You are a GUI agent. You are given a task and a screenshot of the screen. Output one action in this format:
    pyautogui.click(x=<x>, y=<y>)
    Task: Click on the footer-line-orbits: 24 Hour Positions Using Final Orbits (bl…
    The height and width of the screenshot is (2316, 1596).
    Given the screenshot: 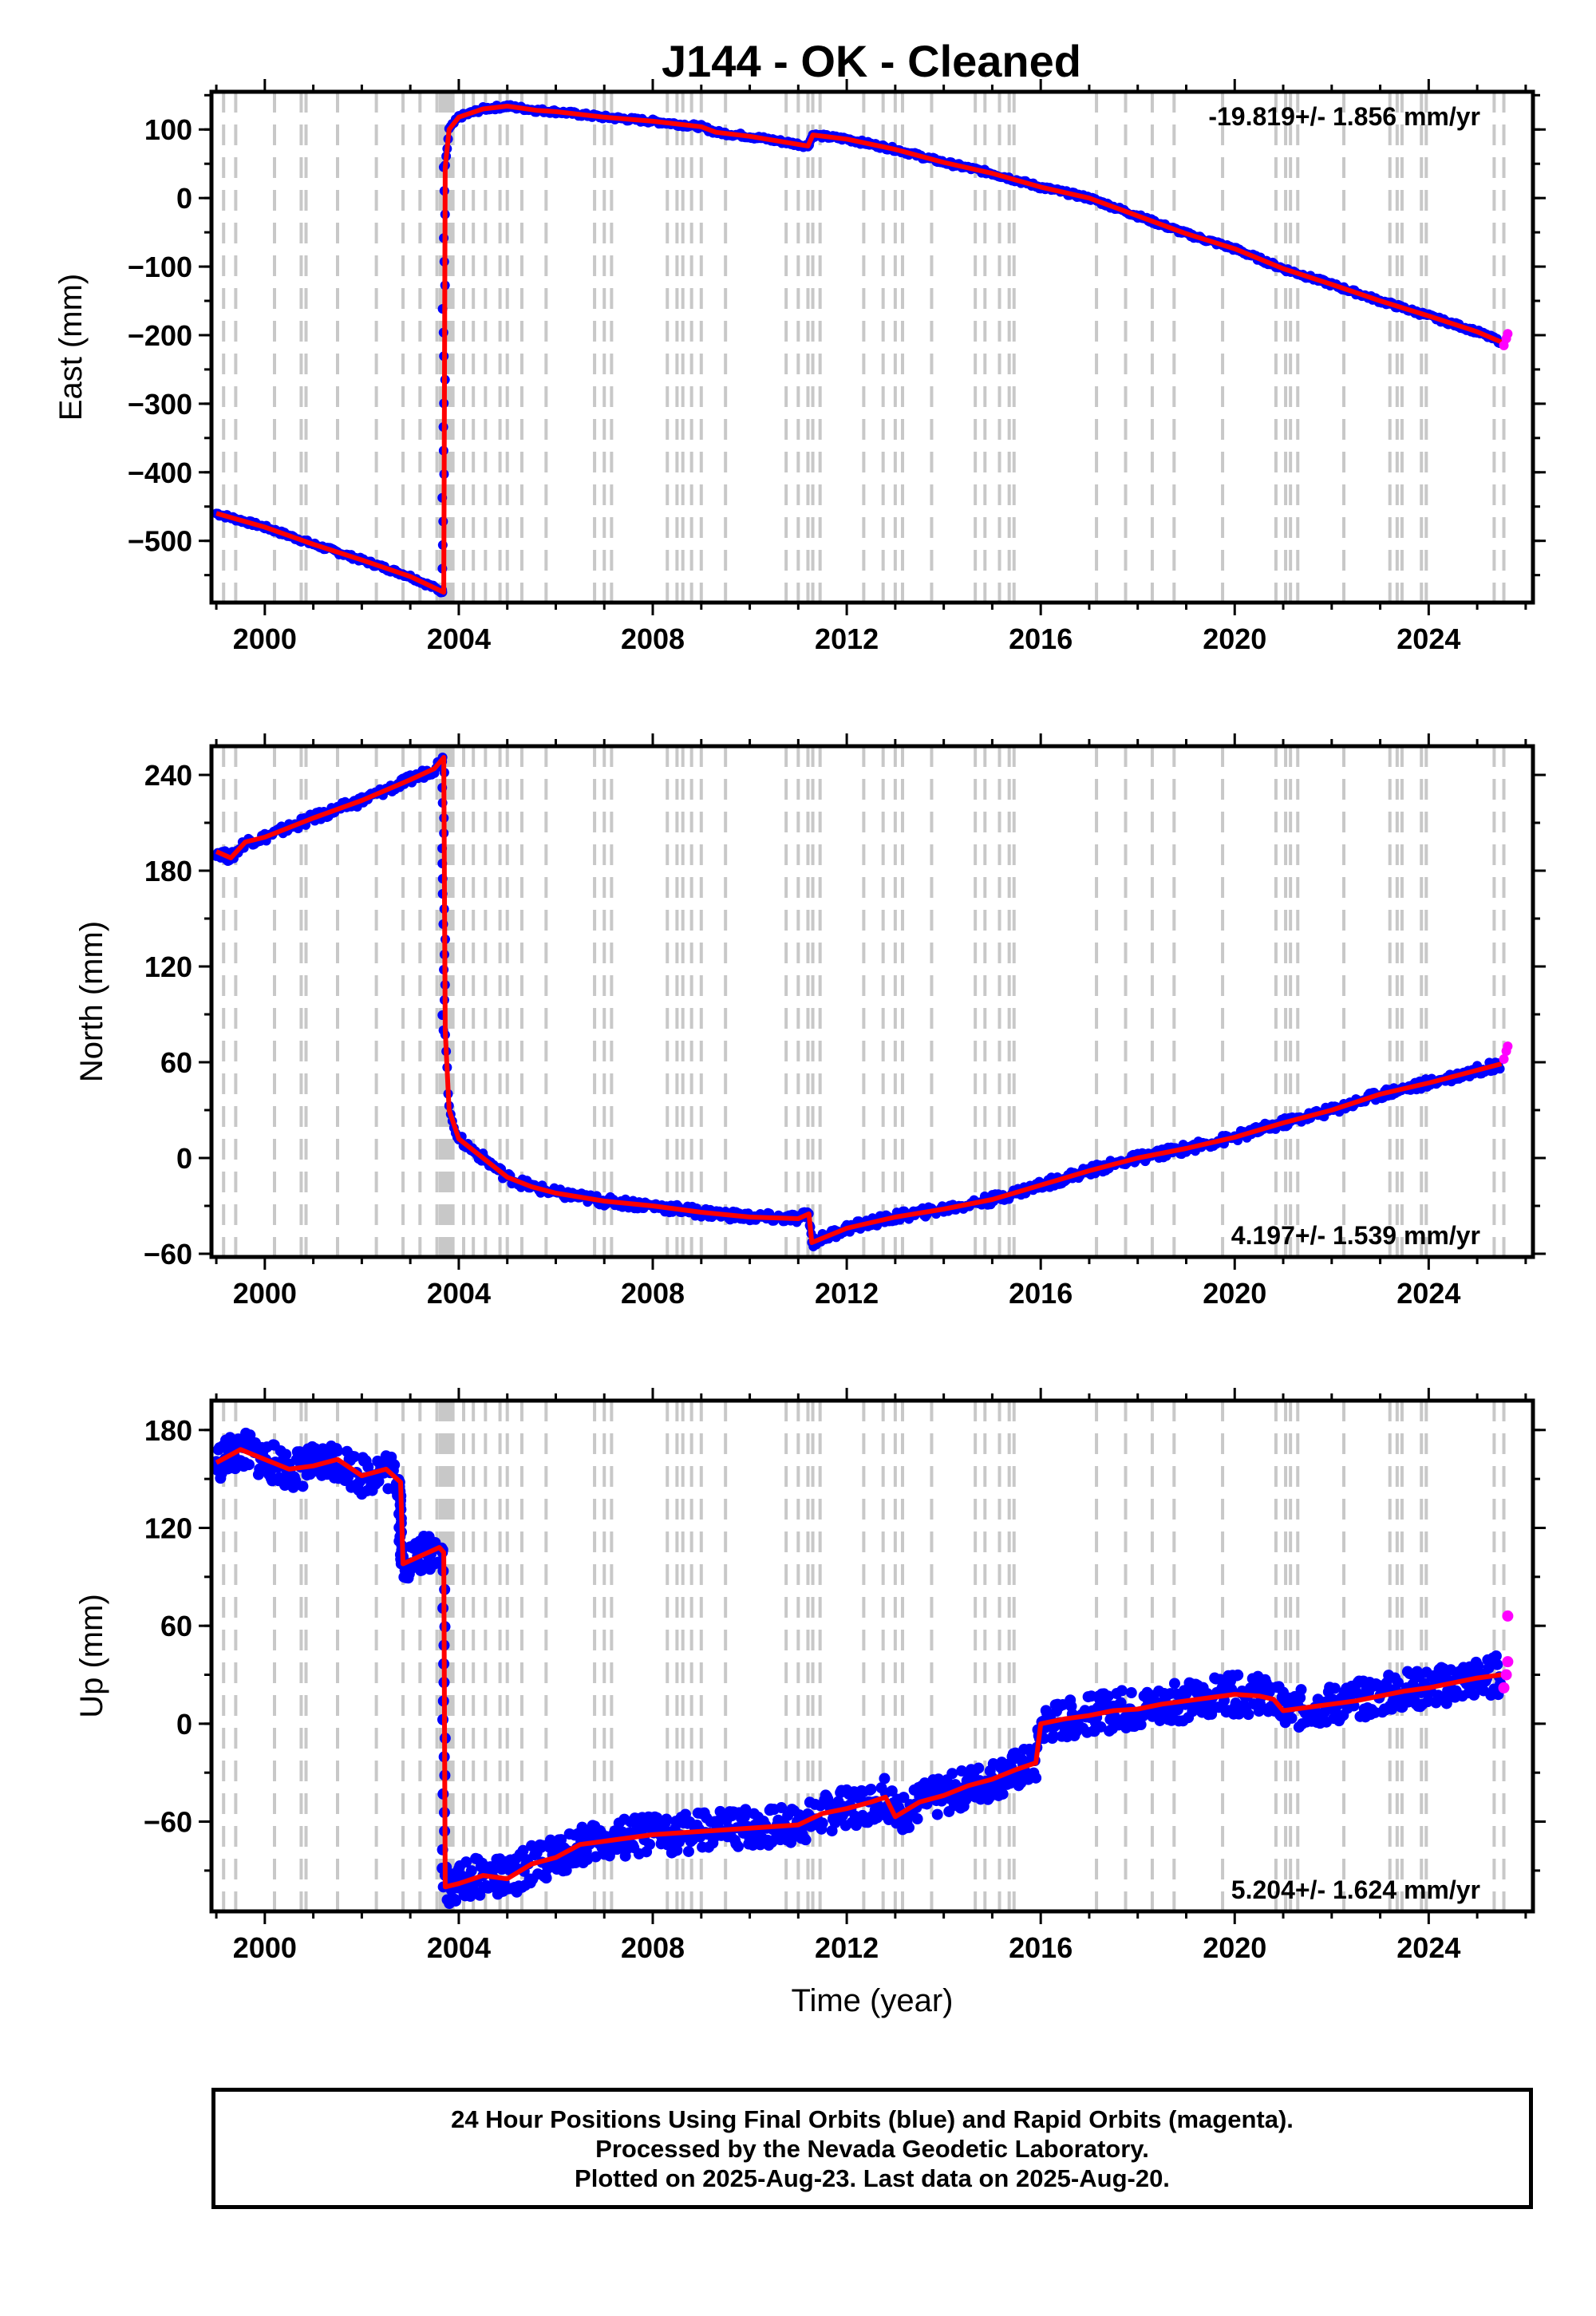 What is the action you would take?
    pyautogui.click(x=873, y=2119)
    